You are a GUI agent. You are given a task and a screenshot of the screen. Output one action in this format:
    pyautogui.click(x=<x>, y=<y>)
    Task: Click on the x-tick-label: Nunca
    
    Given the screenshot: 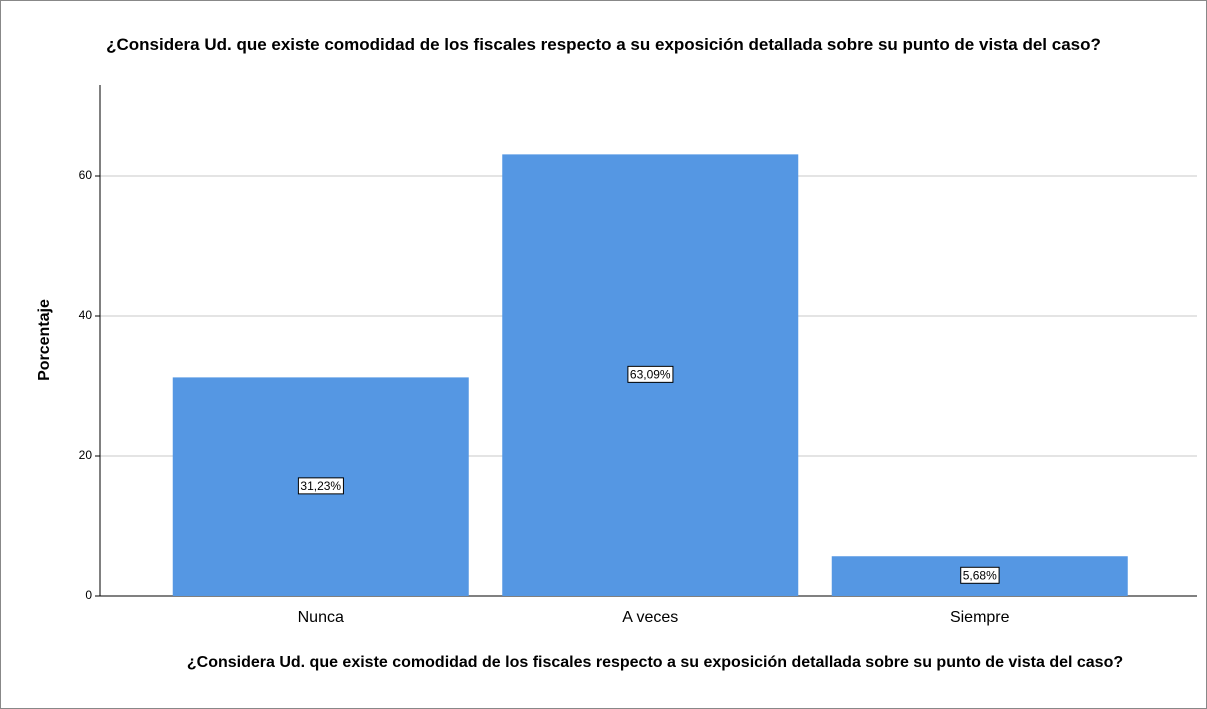 What is the action you would take?
    pyautogui.click(x=321, y=617)
    